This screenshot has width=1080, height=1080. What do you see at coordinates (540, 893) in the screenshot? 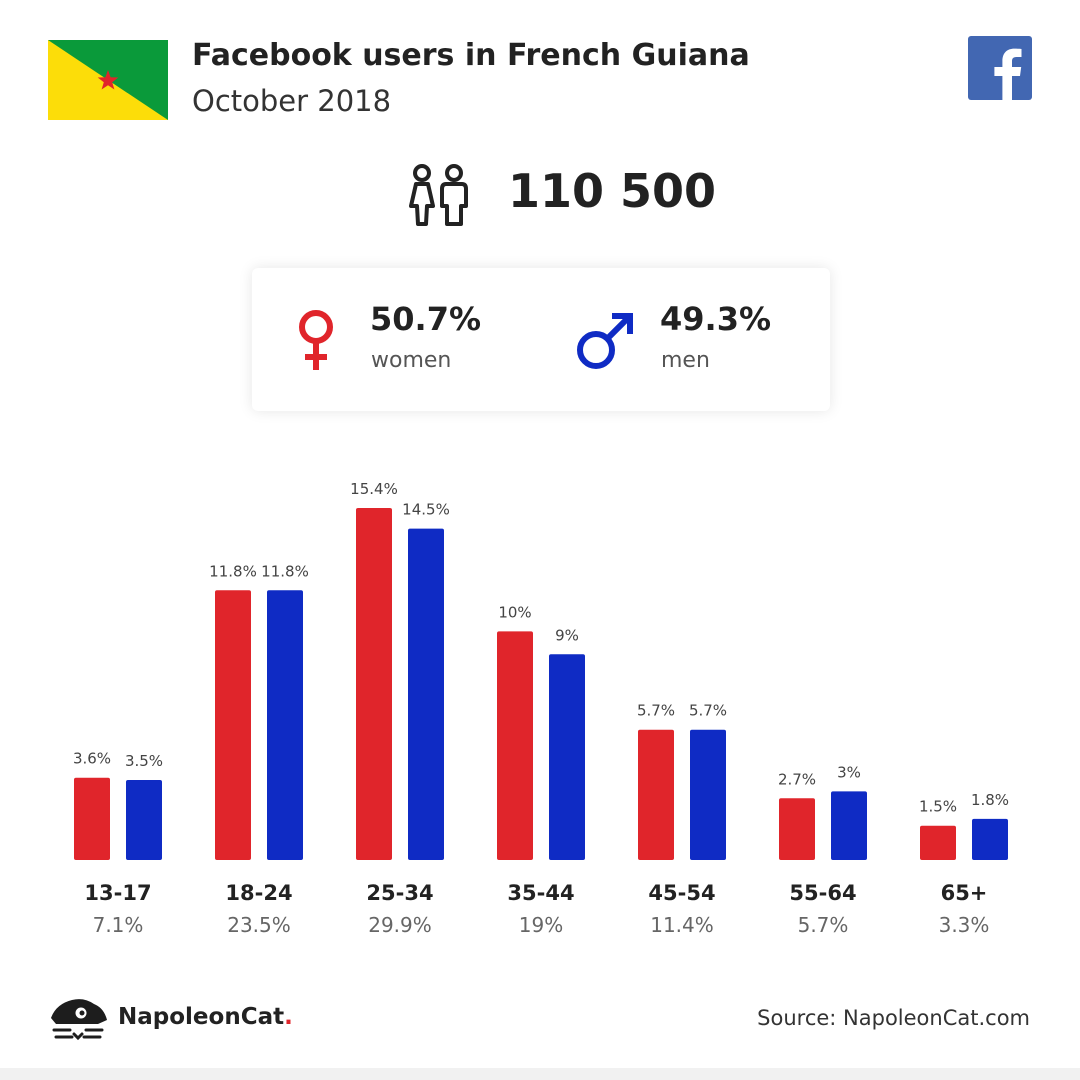
I see `age-category-label: 35-44` at bounding box center [540, 893].